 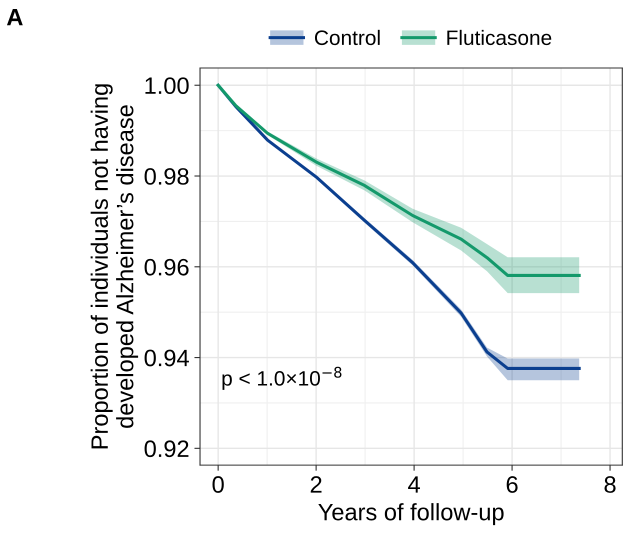 What do you see at coordinates (316, 484) in the screenshot?
I see `x-tick-label: 2` at bounding box center [316, 484].